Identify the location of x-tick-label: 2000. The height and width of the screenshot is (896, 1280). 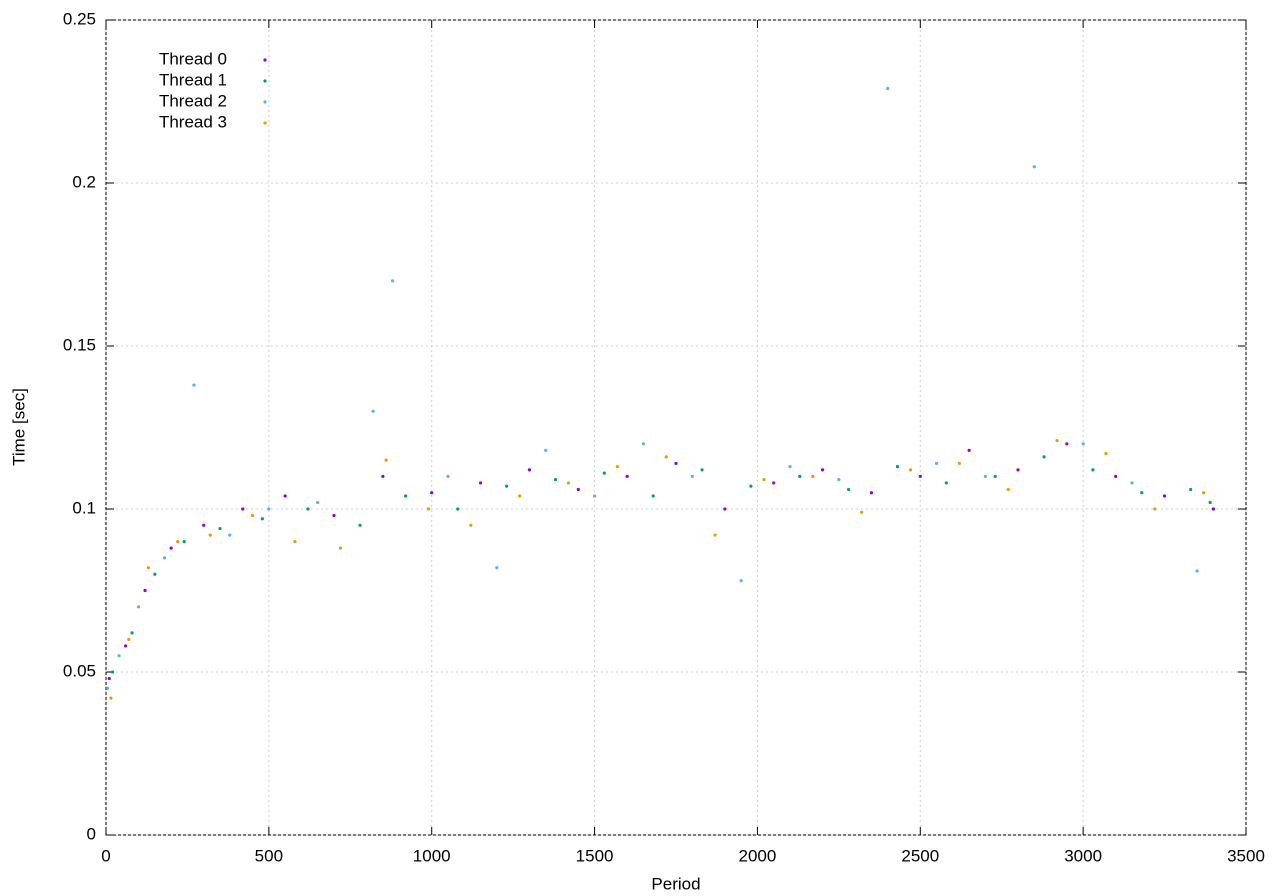
(758, 855).